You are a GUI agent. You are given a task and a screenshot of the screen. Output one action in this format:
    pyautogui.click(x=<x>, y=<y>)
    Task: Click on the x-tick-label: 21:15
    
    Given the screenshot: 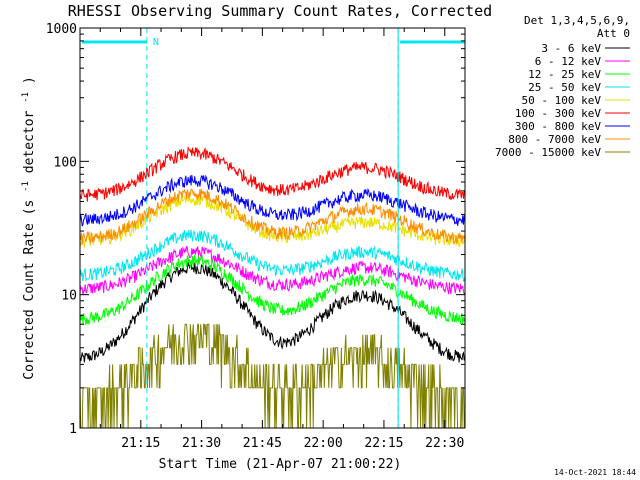 What is the action you would take?
    pyautogui.click(x=140, y=443)
    